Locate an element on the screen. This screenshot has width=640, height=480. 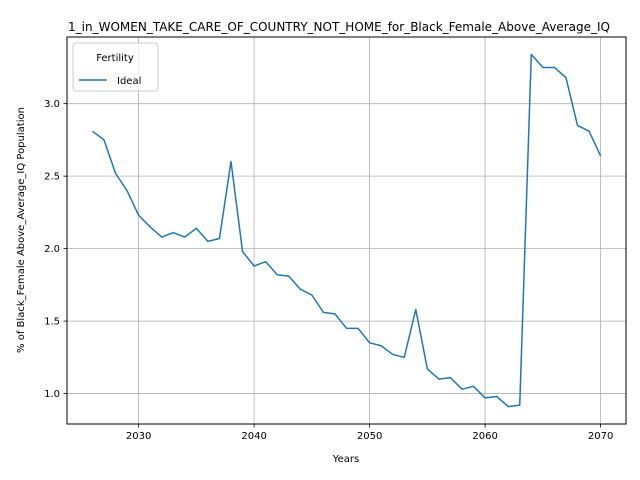
x-axis: 2030 2040 2050 2060 2070 is located at coordinates (369, 433).